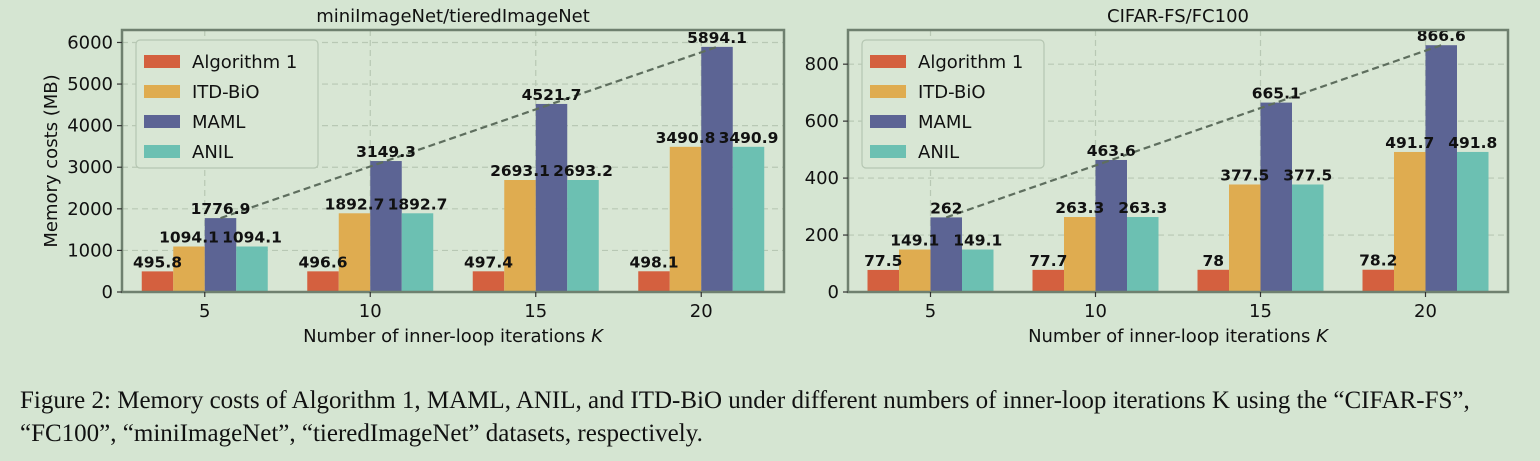 The image size is (1540, 461). Describe the element at coordinates (386, 226) in the screenshot. I see `bar-maml-k10` at that location.